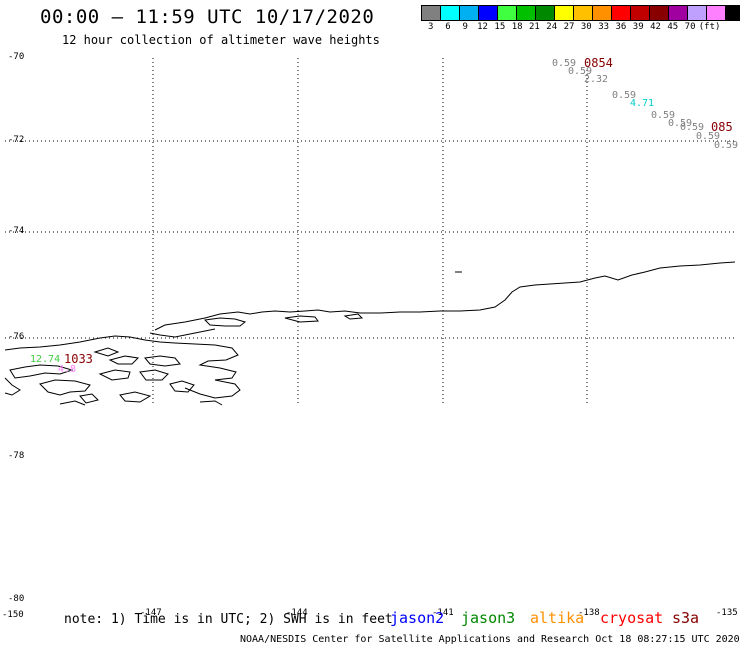  What do you see at coordinates (417, 618) in the screenshot?
I see `legend-jason2: jason2` at bounding box center [417, 618].